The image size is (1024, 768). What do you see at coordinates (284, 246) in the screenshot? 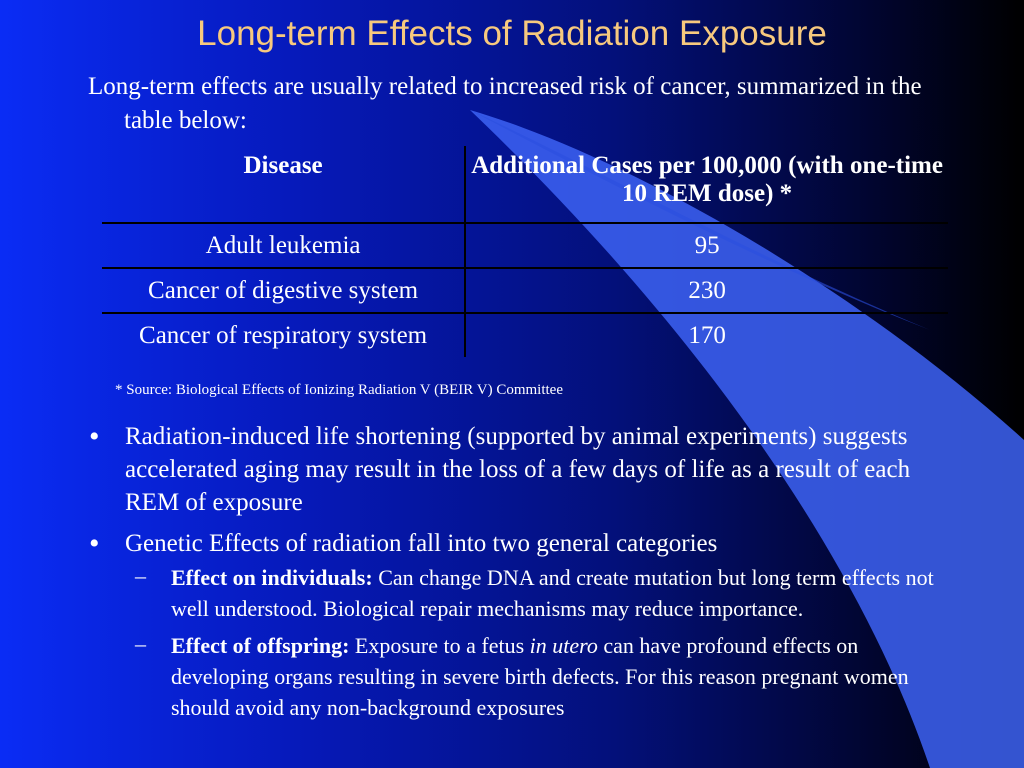
I see `disease-cell: Adult leukemia` at bounding box center [284, 246].